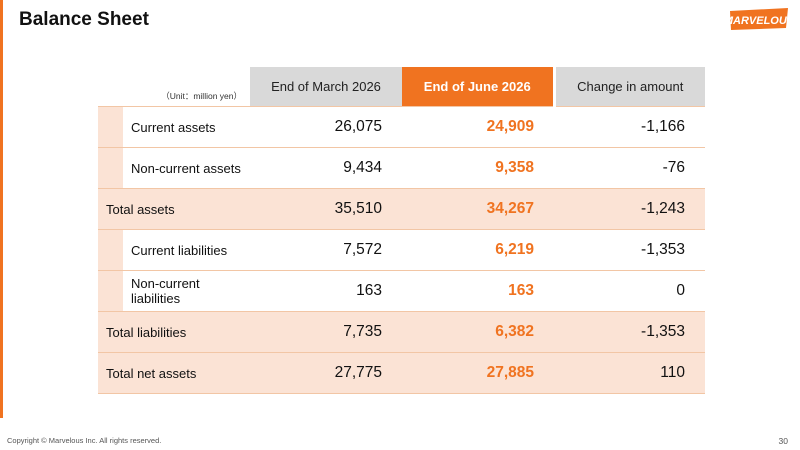  I want to click on accent-bar, so click(1, 209).